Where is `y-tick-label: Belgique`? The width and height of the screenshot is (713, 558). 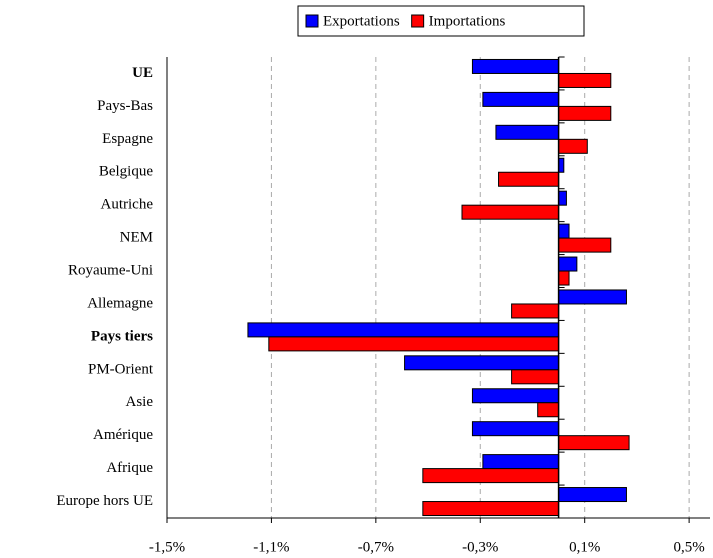 y-tick-label: Belgique is located at coordinates (126, 172).